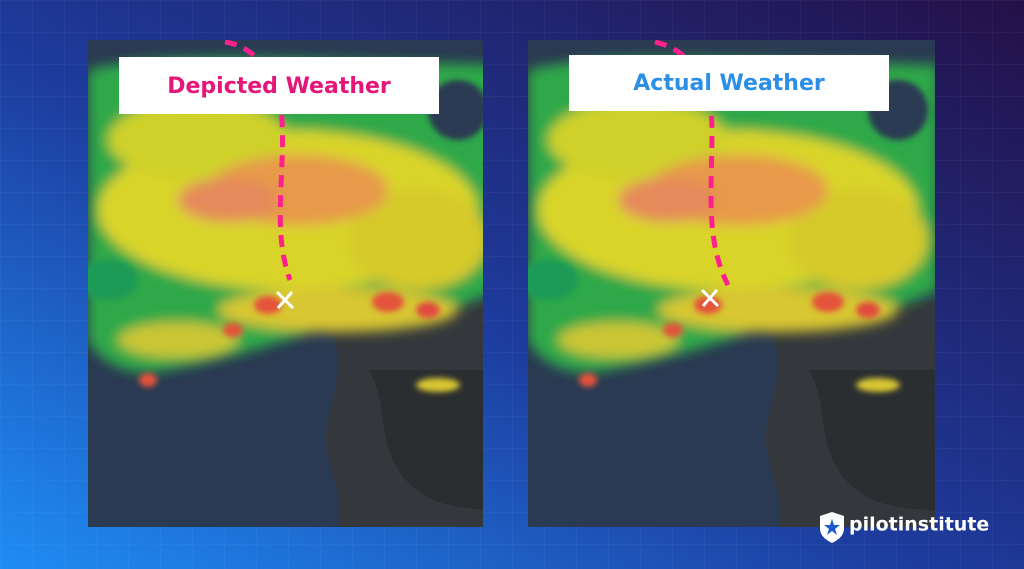 Image resolution: width=1024 pixels, height=569 pixels. I want to click on logo-text: pilotinstitute, so click(919, 525).